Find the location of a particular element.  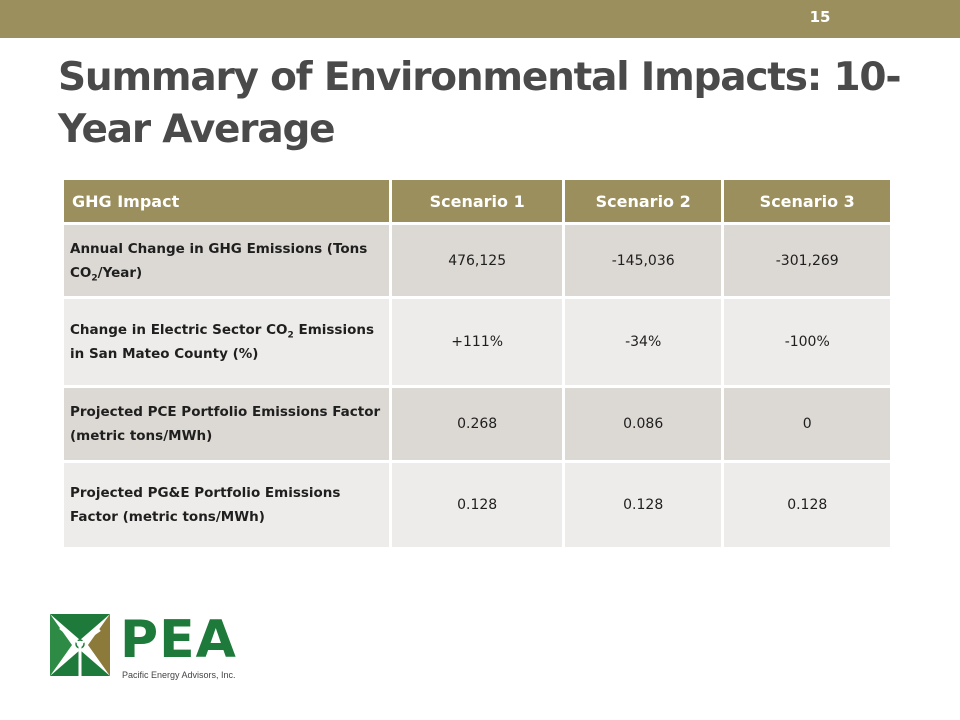

table-cell: 0 is located at coordinates (807, 424).